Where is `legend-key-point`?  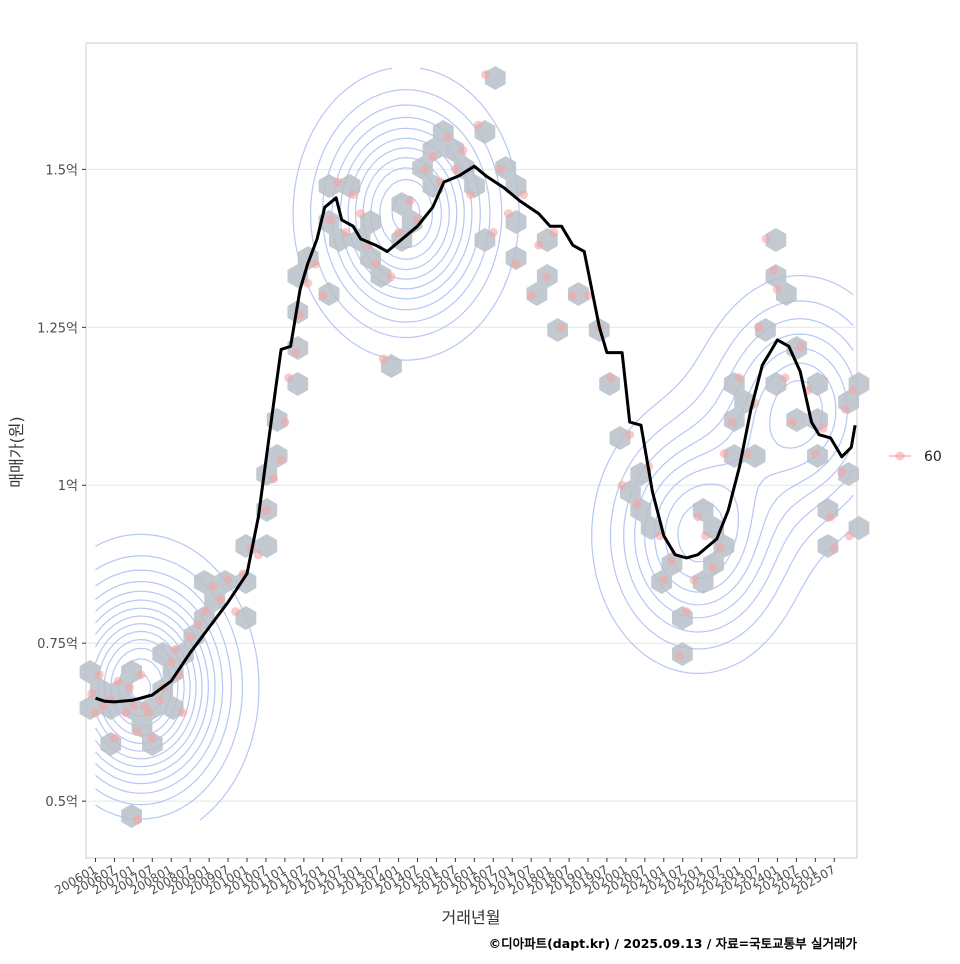
legend-key-point is located at coordinates (900, 456).